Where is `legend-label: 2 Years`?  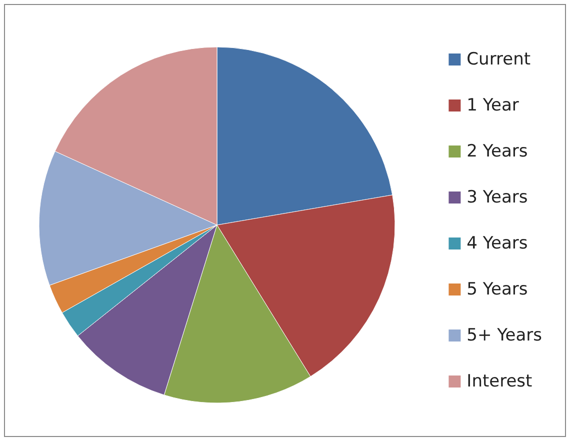
legend-label: 2 Years is located at coordinates (497, 152).